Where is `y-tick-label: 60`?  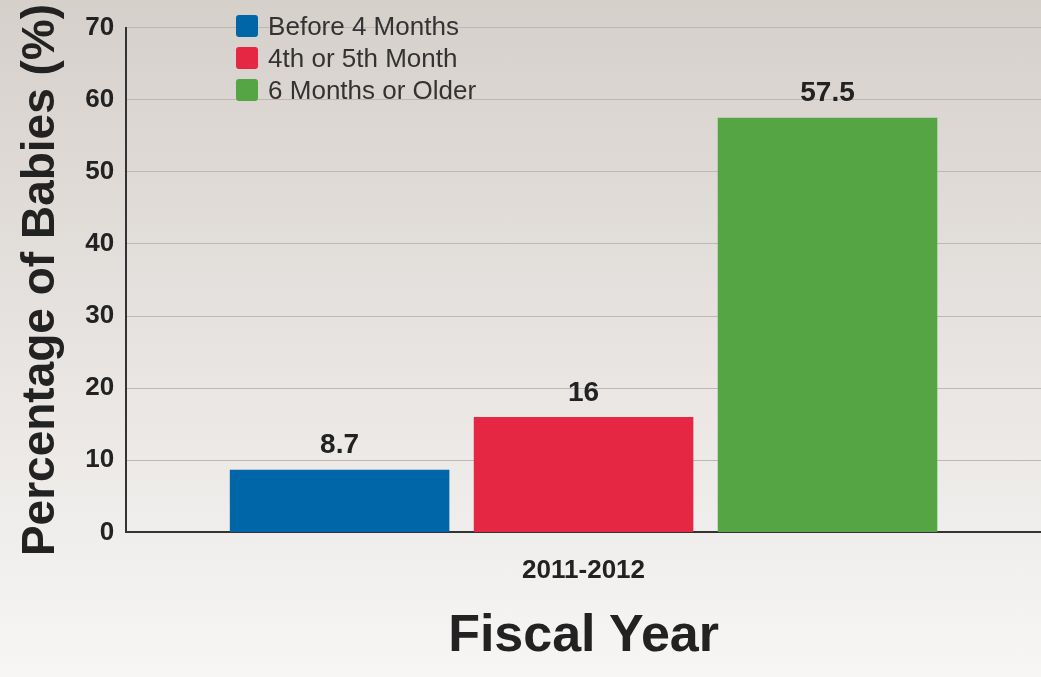 y-tick-label: 60 is located at coordinates (100, 97).